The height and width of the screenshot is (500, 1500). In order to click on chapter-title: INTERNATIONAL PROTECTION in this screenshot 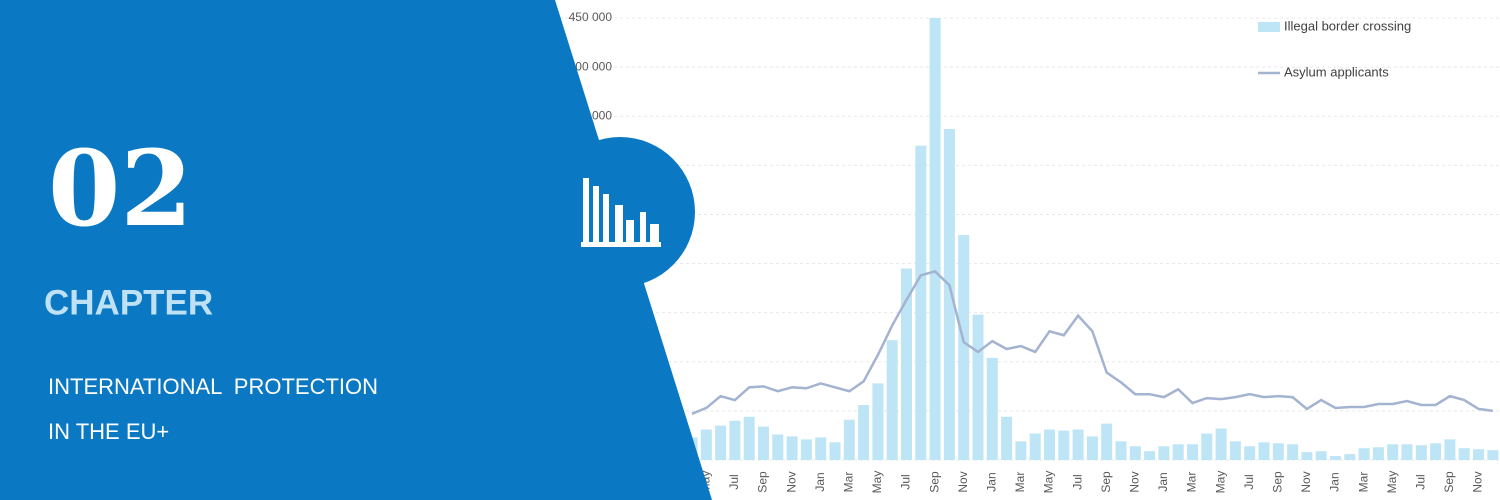, I will do `click(213, 386)`.